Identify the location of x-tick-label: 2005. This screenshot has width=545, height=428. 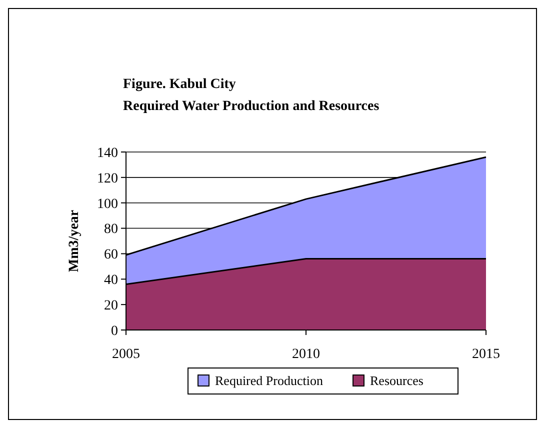
(126, 354).